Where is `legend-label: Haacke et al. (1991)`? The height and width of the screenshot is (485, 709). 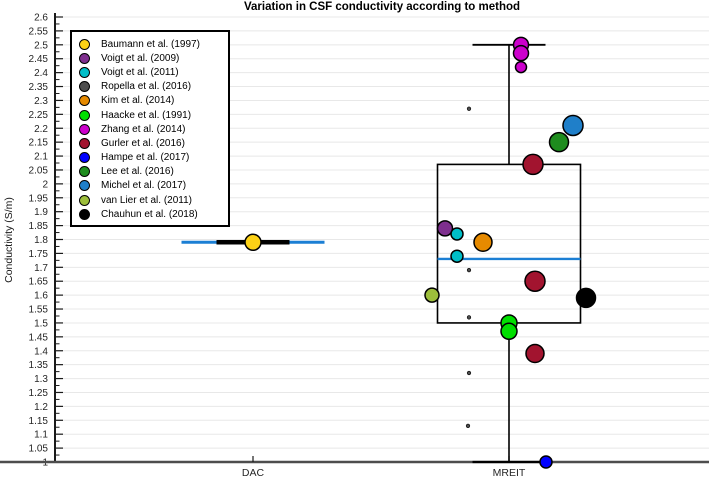
legend-label: Haacke et al. (1991) is located at coordinates (146, 115).